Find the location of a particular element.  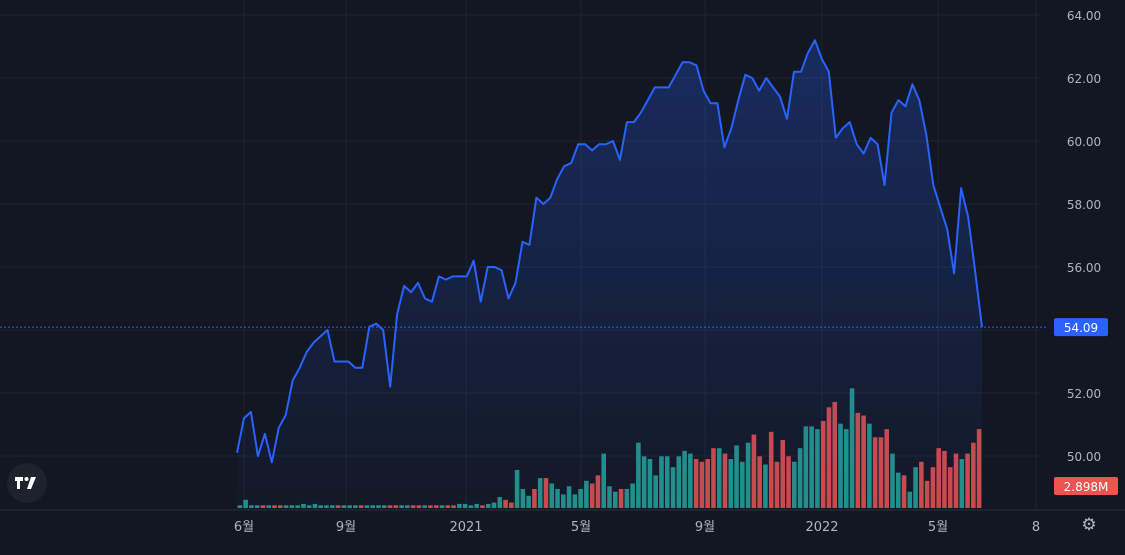

price-axis-background is located at coordinates (1085, 277).